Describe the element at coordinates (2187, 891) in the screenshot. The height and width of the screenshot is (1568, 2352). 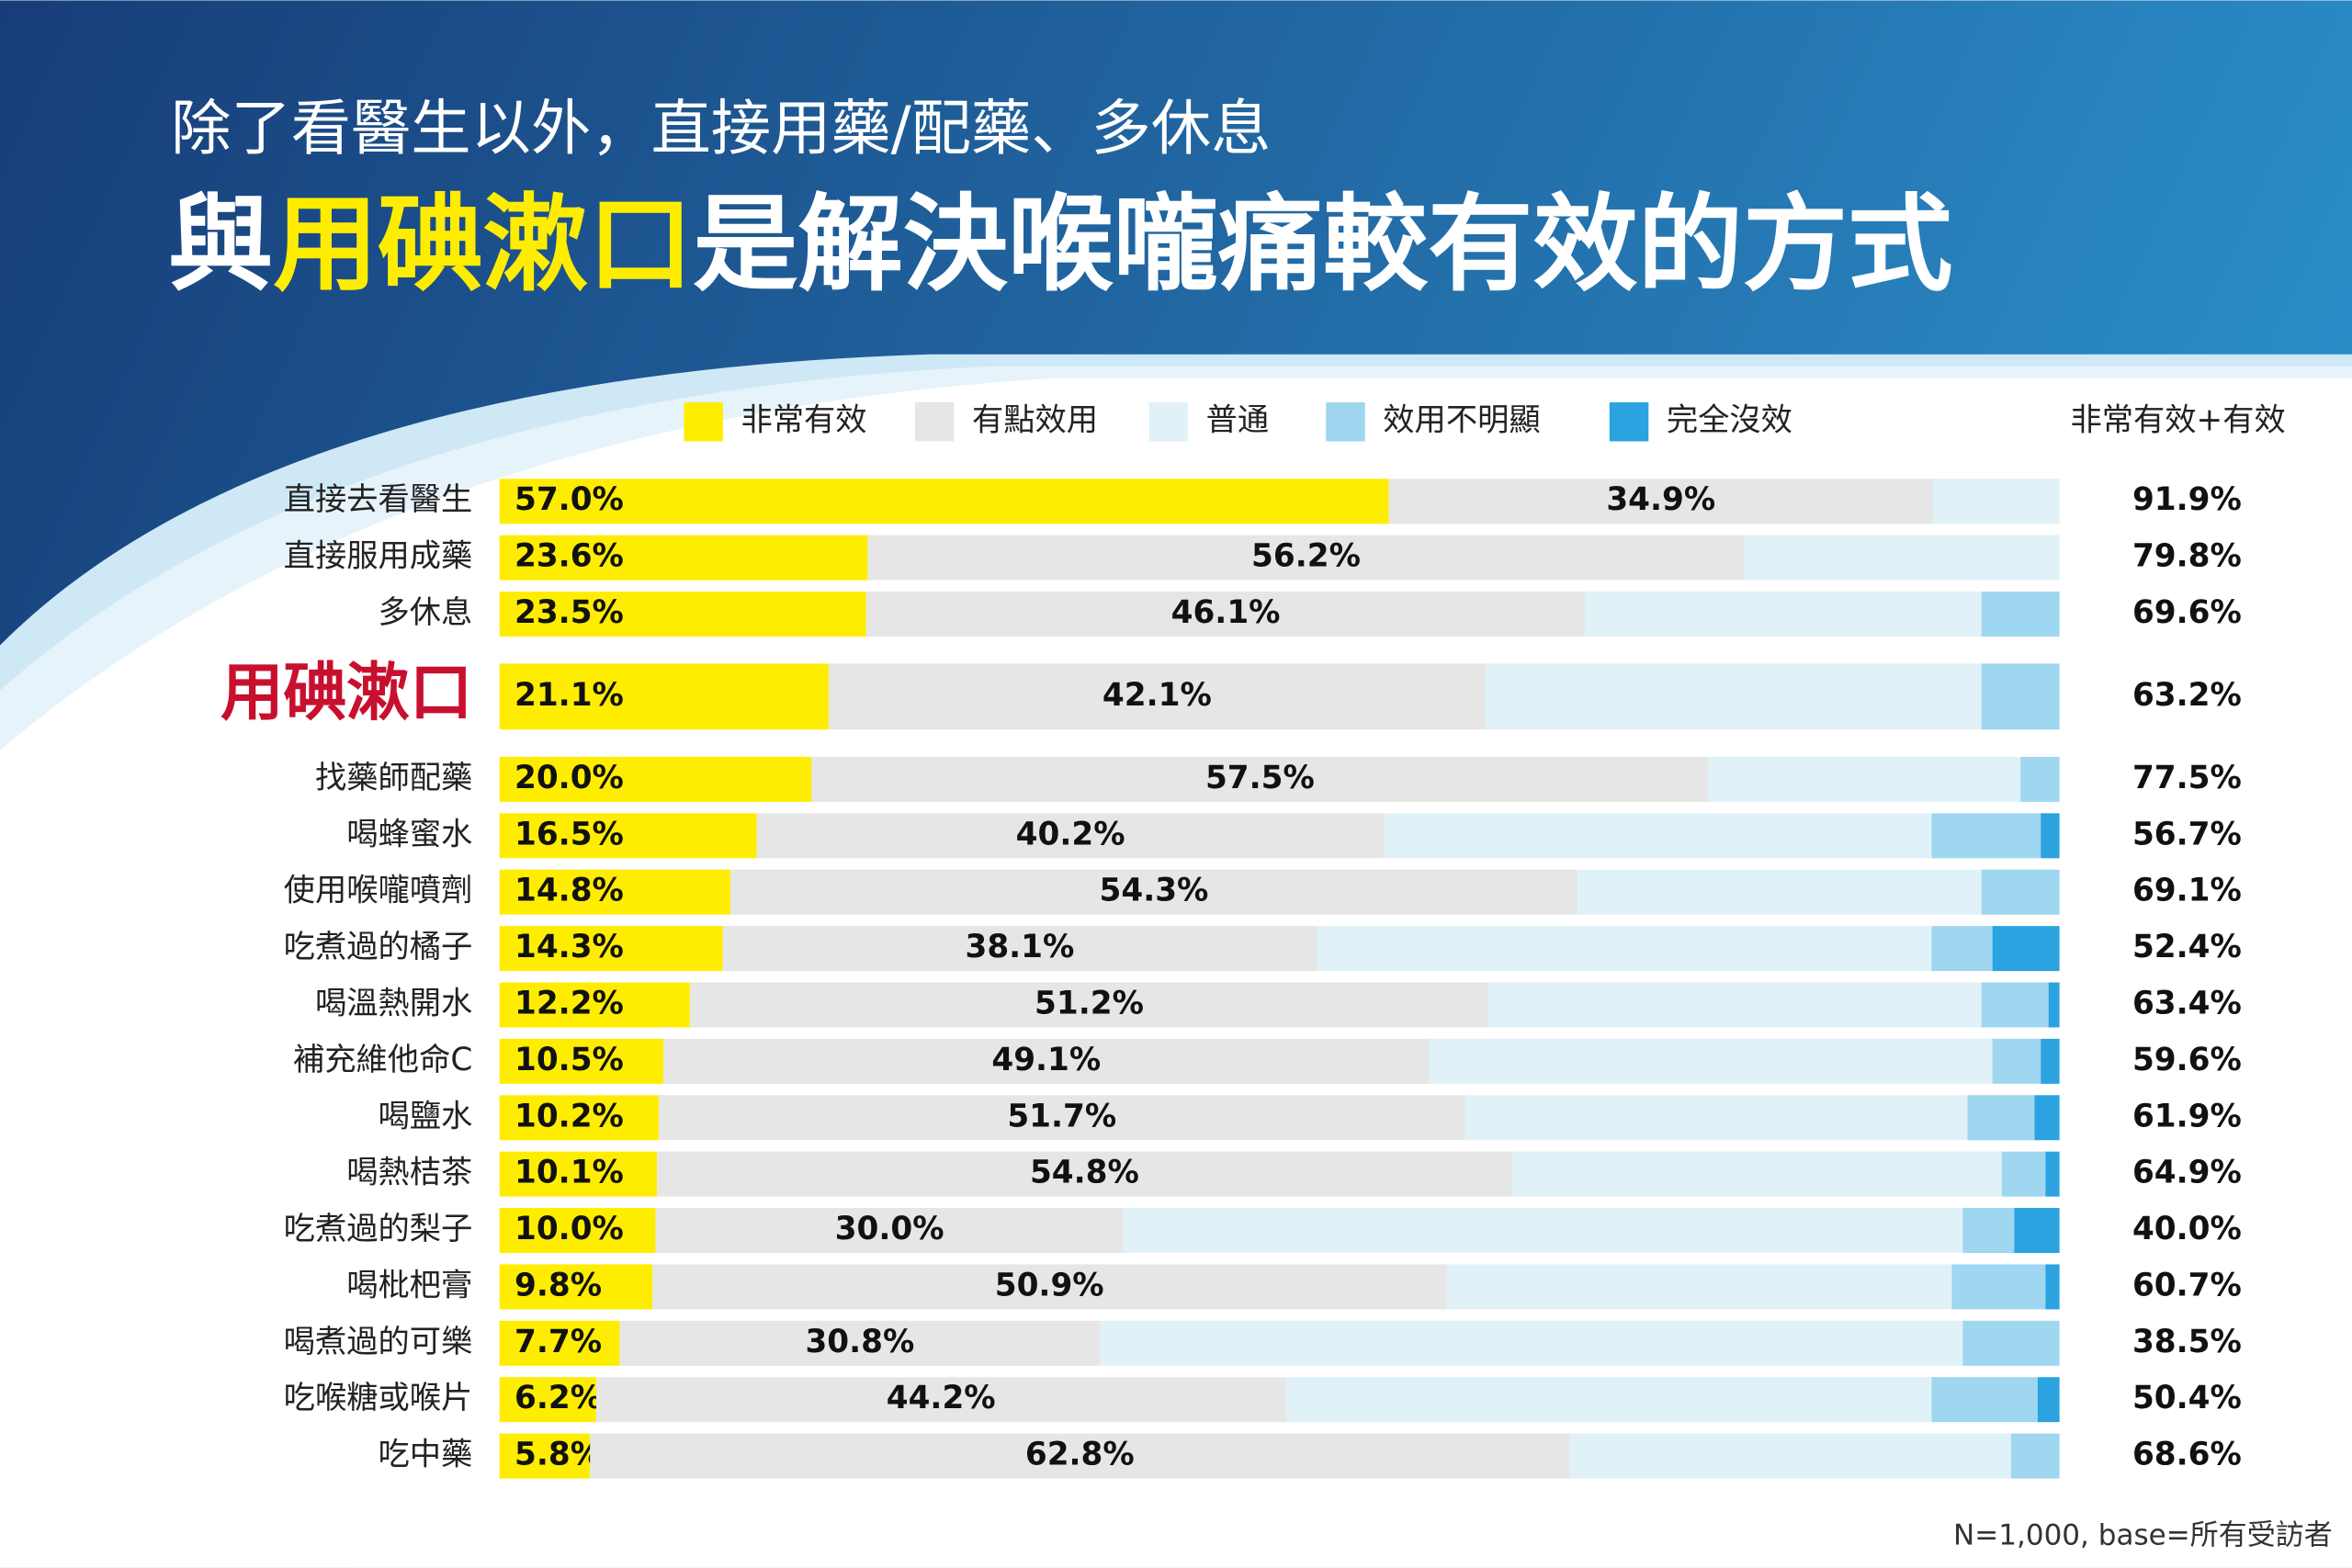
I see `total-label: 69.1%` at that location.